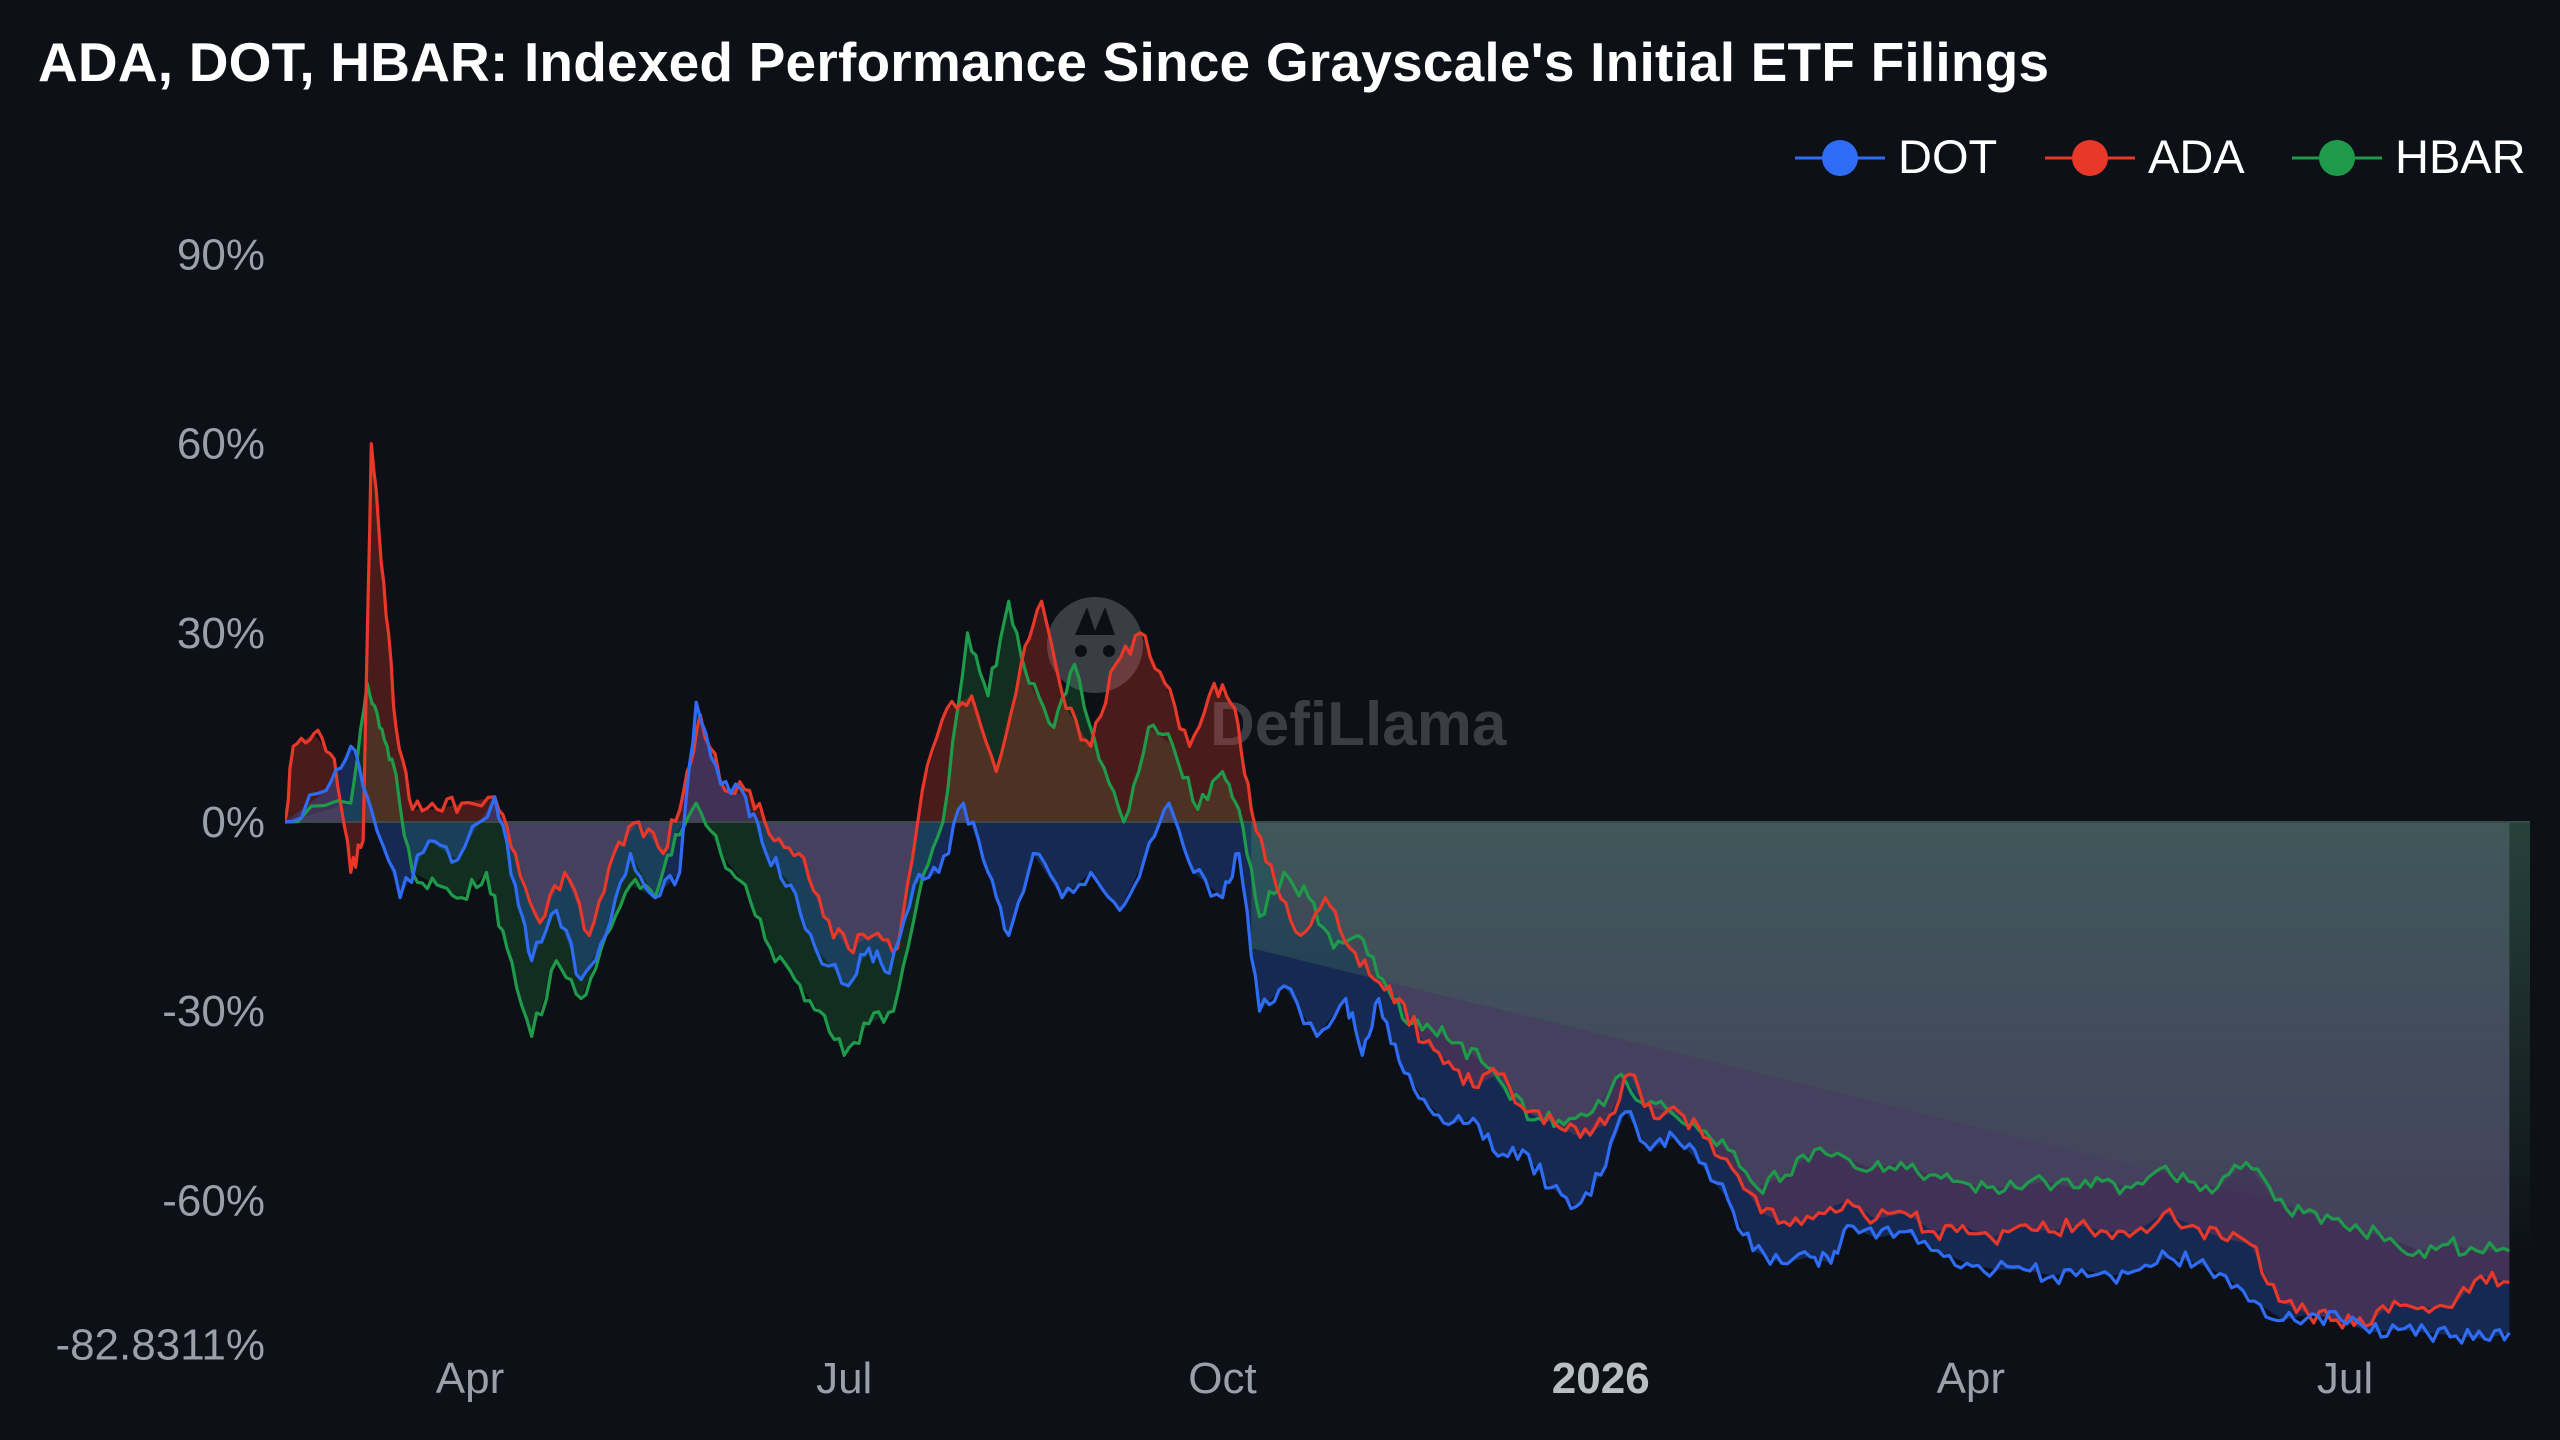 The height and width of the screenshot is (1440, 2560). Describe the element at coordinates (2460, 156) in the screenshot. I see `legend-label: HBAR` at that location.